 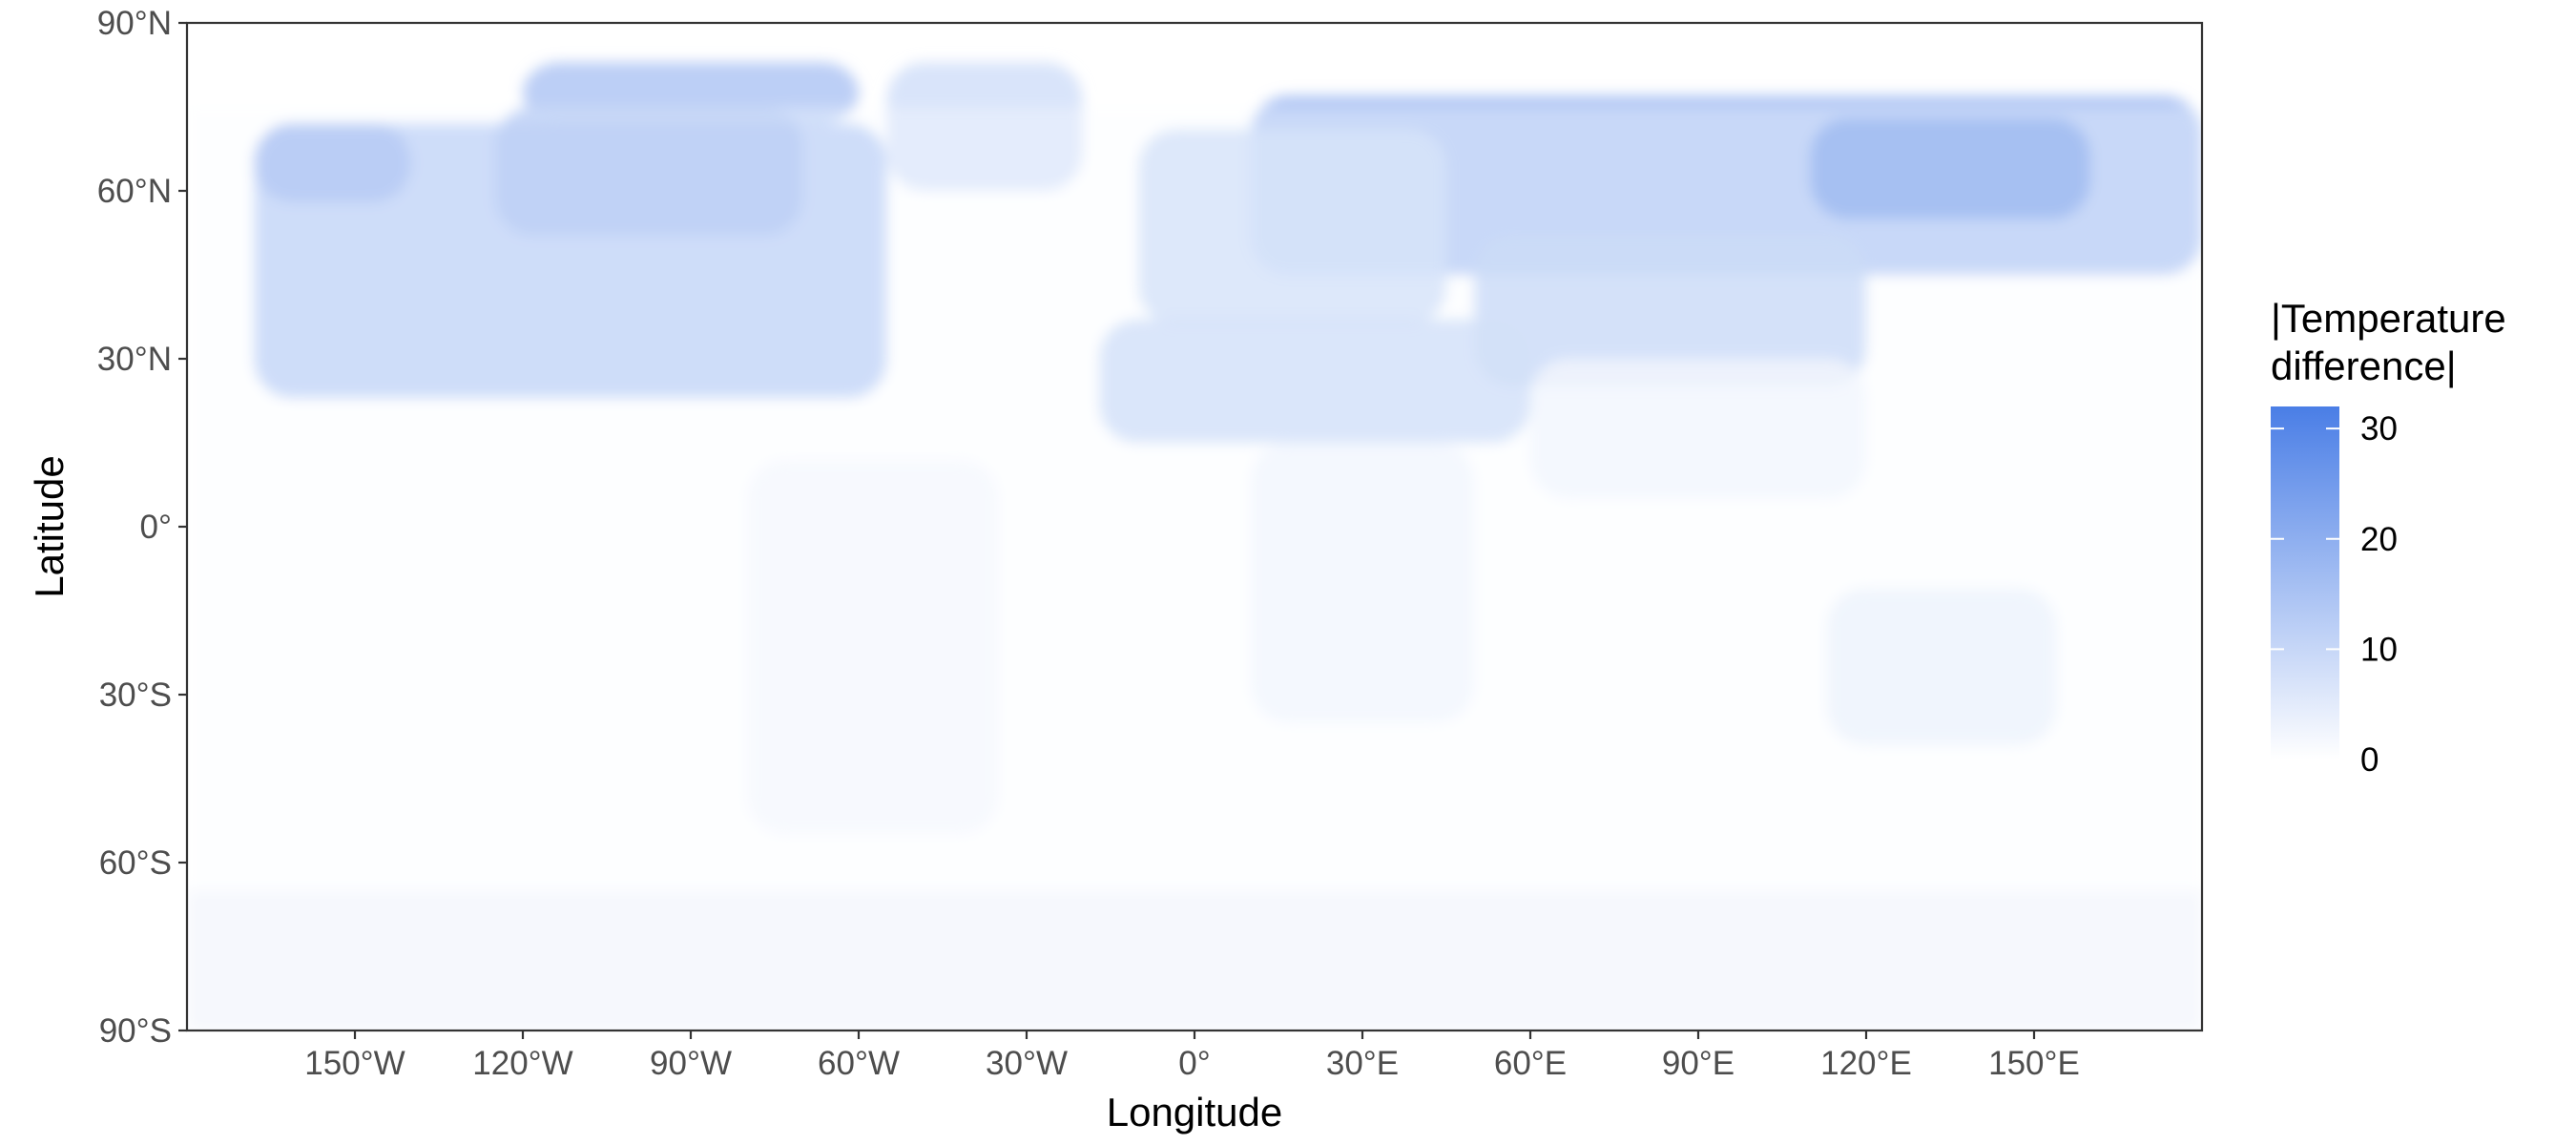 What do you see at coordinates (2369, 760) in the screenshot?
I see `legend-break-label: 0` at bounding box center [2369, 760].